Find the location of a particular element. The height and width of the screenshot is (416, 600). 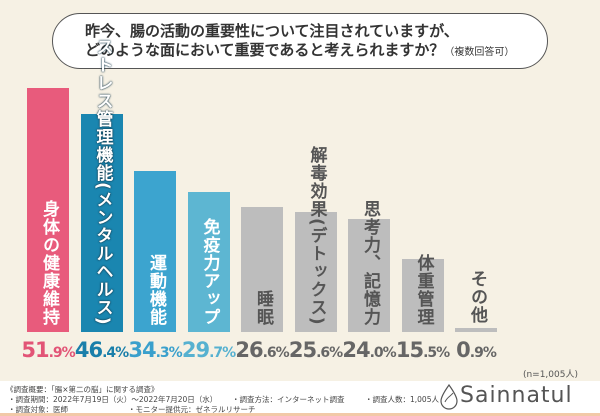

value-int: 51 is located at coordinates (35, 350).